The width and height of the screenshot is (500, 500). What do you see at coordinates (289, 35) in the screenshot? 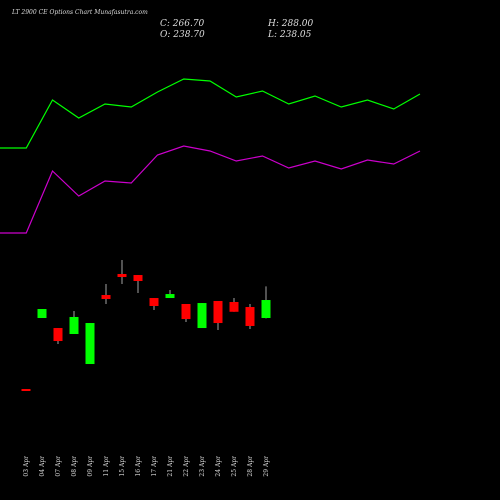
I see `low-label: L: 238.05` at bounding box center [289, 35].